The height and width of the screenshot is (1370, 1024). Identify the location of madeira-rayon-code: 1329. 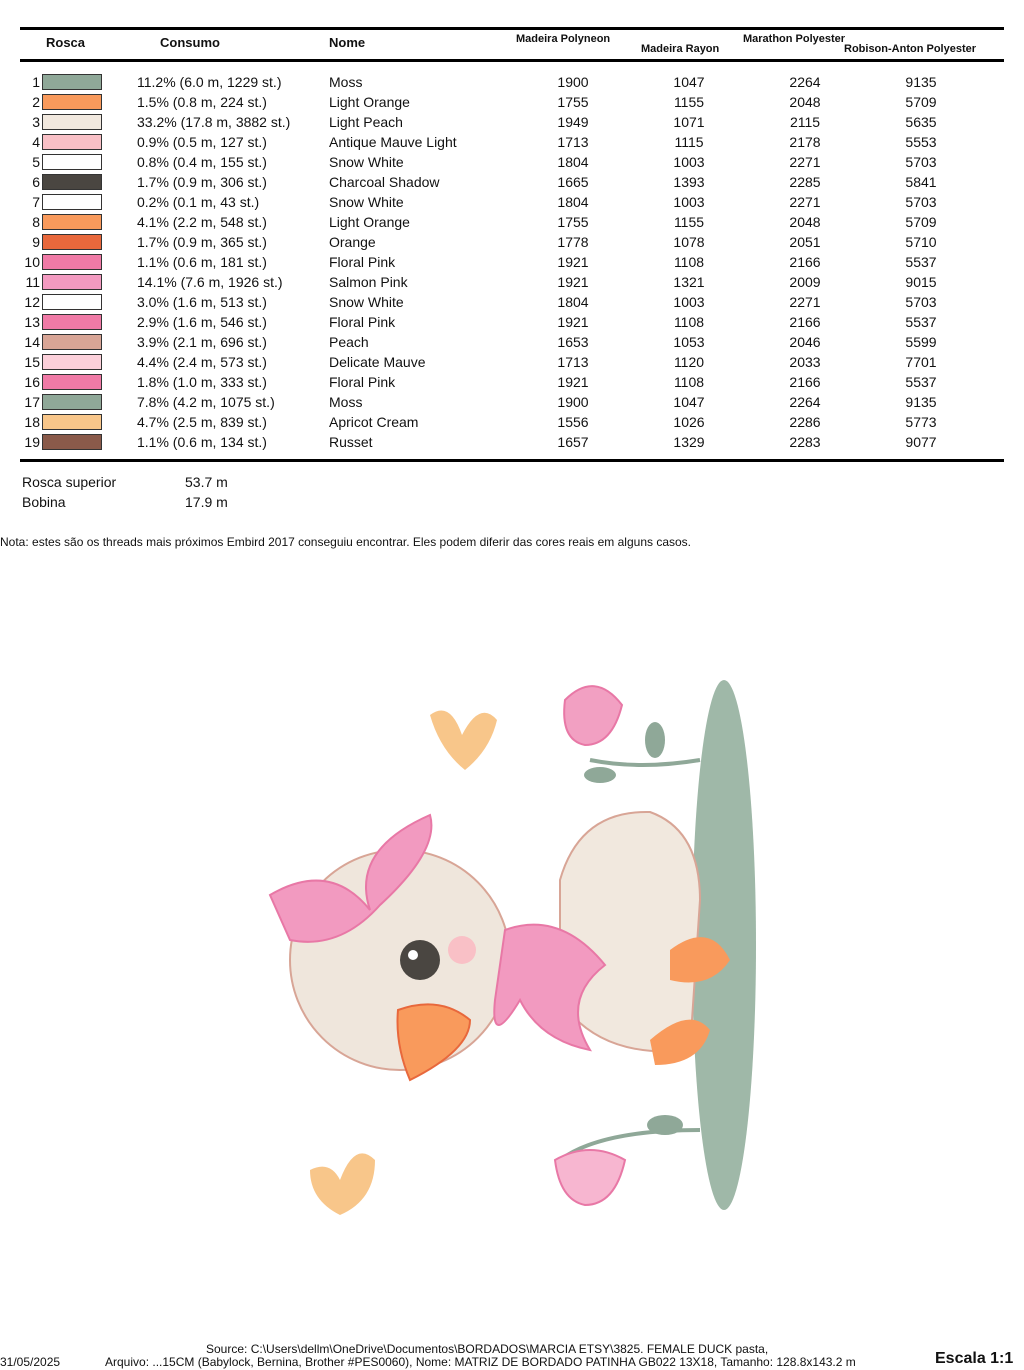
(689, 442).